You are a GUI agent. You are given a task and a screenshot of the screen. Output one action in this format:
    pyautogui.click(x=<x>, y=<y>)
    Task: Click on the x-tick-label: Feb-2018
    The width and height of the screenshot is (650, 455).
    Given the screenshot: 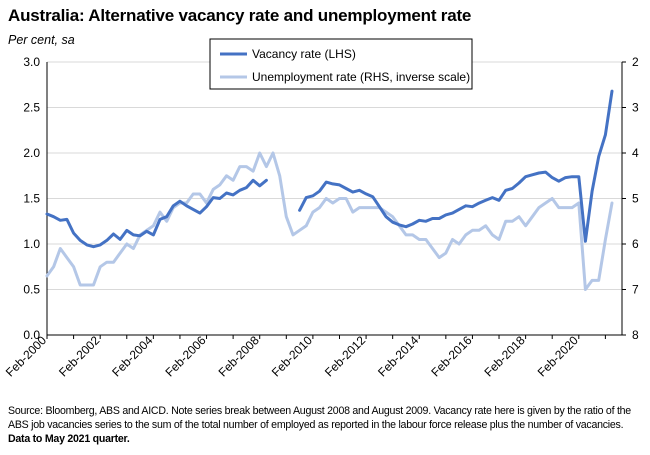 What is the action you would take?
    pyautogui.click(x=505, y=356)
    